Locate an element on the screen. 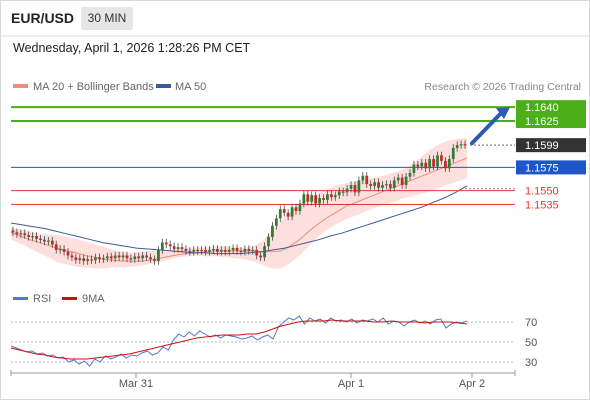 Image resolution: width=590 pixels, height=400 pixels. level-label-pivot: 1.1575 is located at coordinates (542, 168).